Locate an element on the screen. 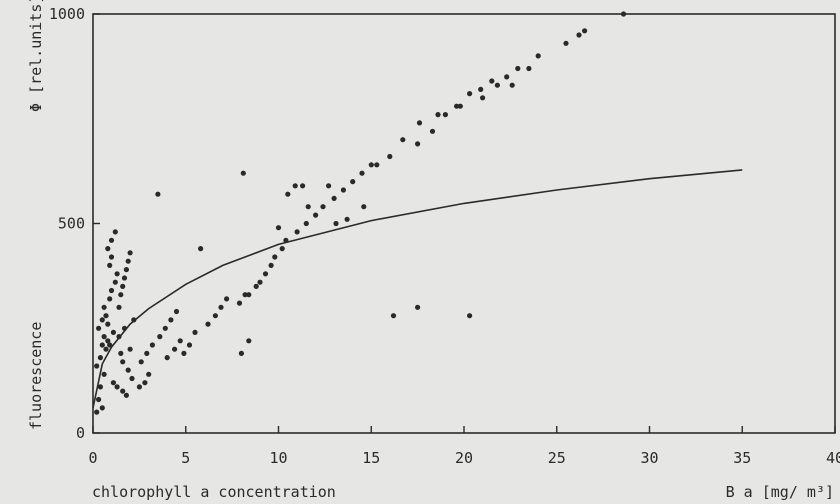  x-tick-label-40: 40 is located at coordinates (833, 458).